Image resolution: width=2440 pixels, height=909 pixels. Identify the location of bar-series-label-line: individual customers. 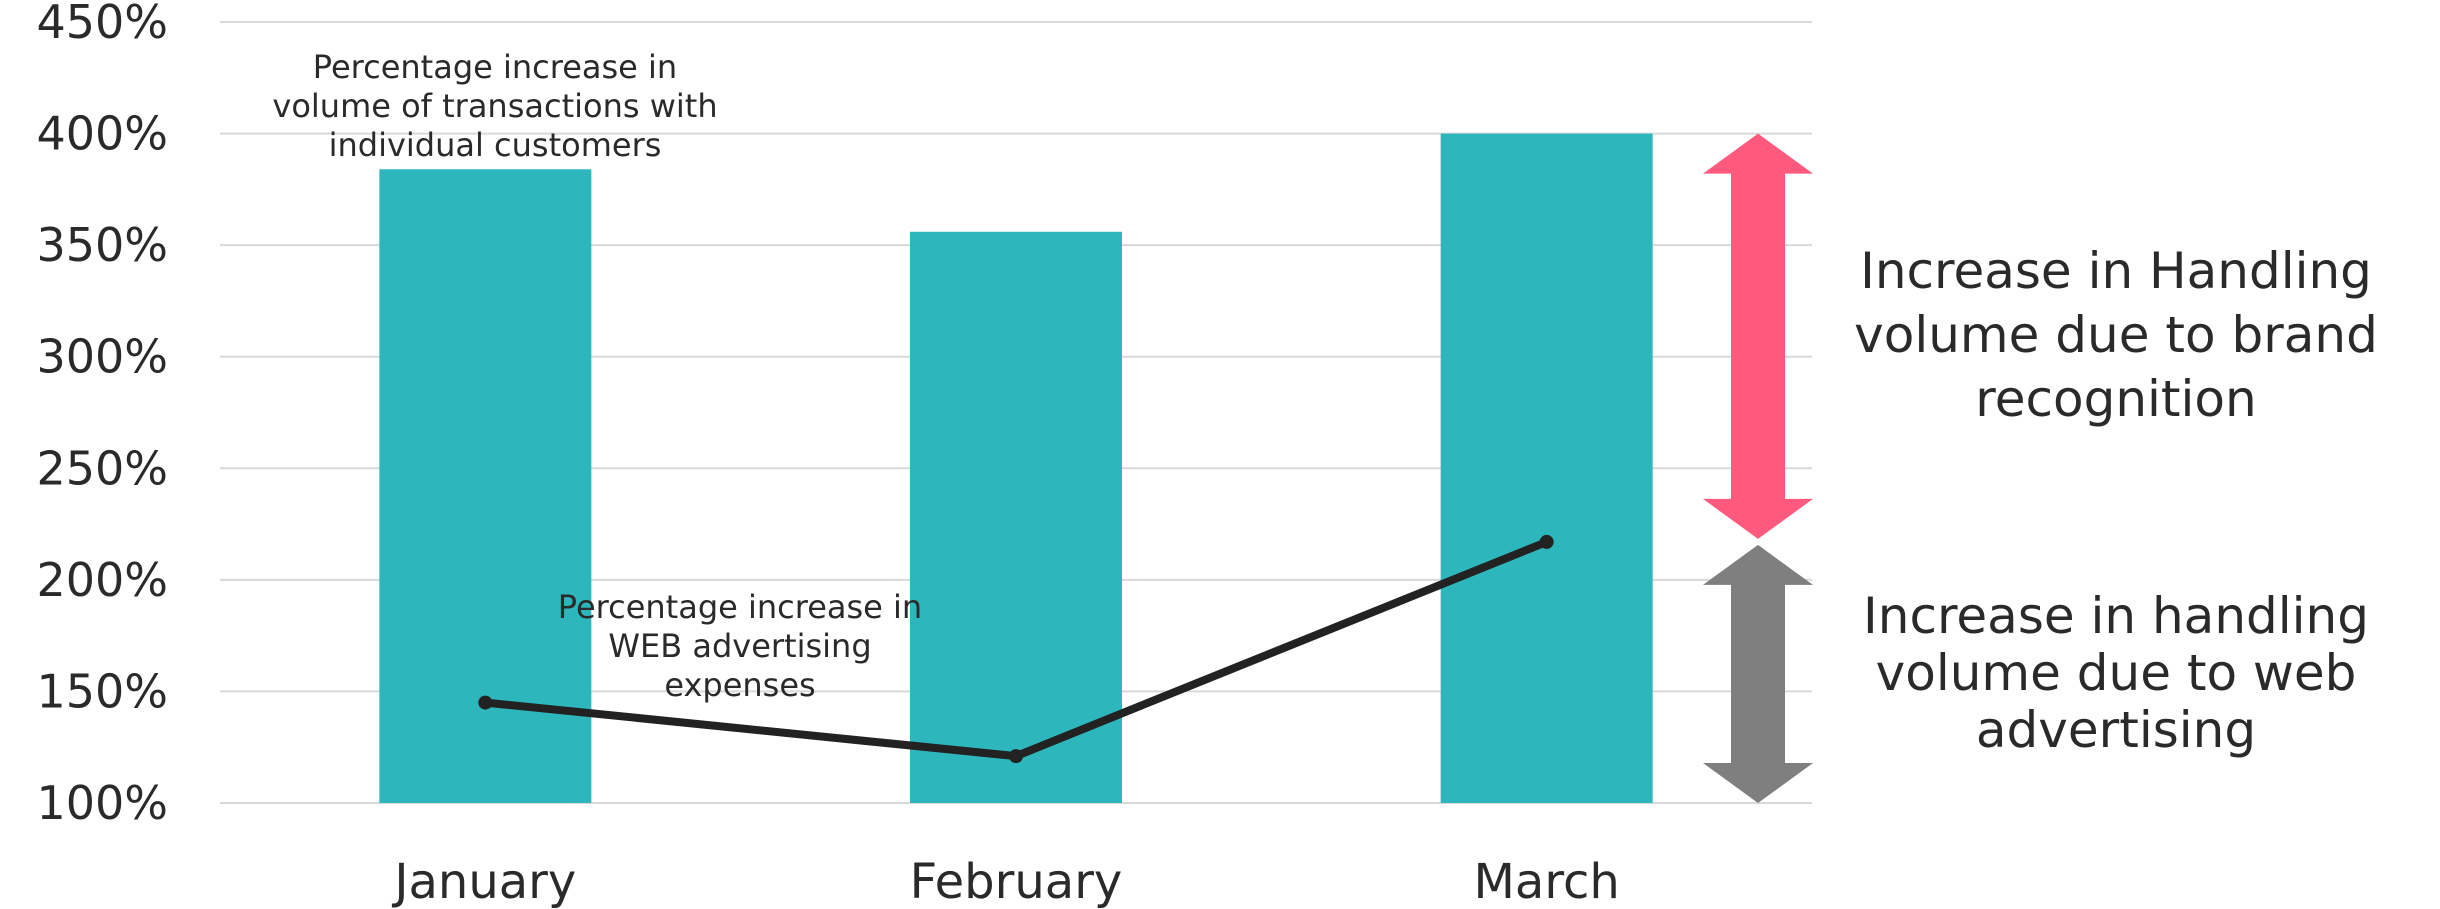
(495, 145).